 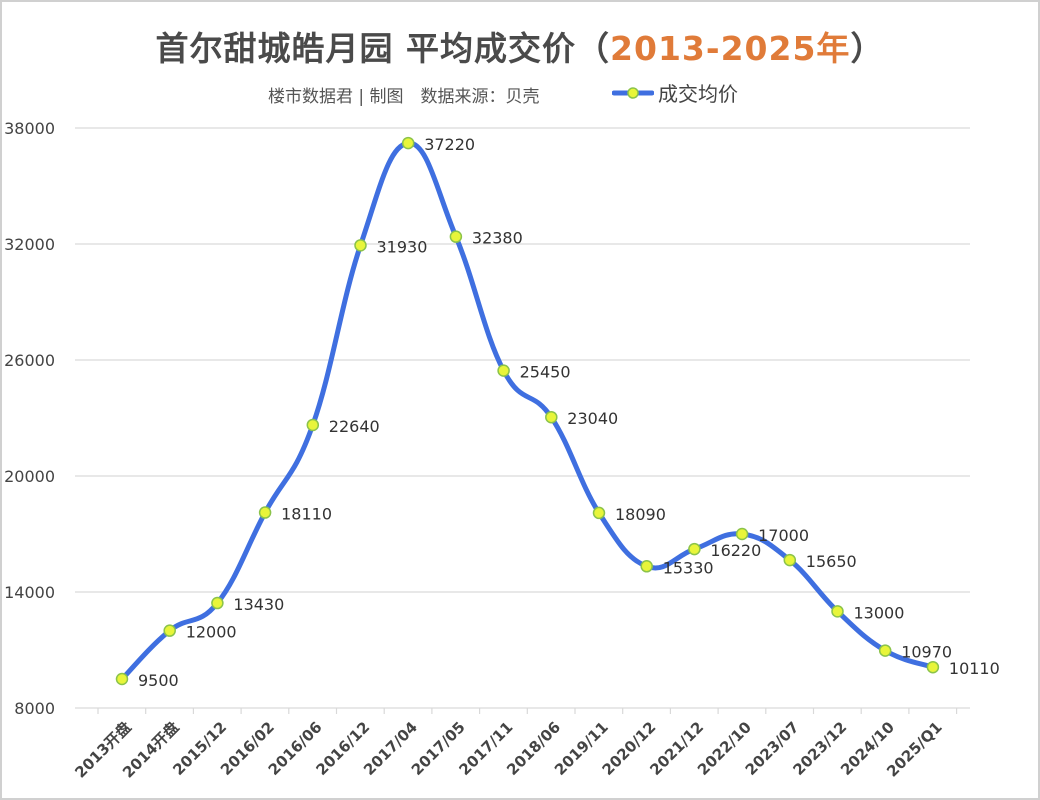 I want to click on legend-line-marker-icon, so click(x=633, y=92).